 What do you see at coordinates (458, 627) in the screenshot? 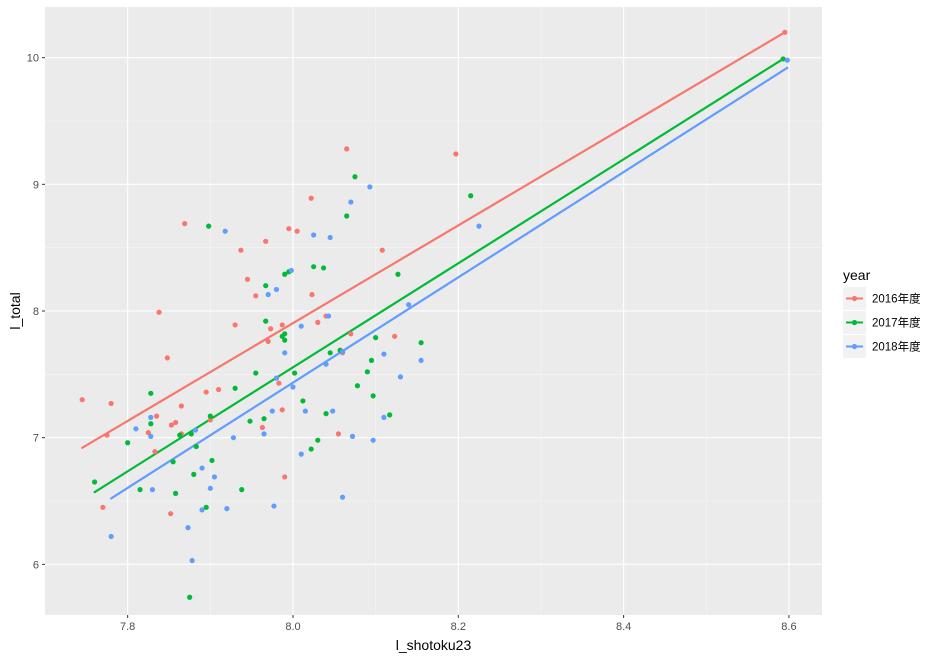
I see `x-tick-label: 8.2` at bounding box center [458, 627].